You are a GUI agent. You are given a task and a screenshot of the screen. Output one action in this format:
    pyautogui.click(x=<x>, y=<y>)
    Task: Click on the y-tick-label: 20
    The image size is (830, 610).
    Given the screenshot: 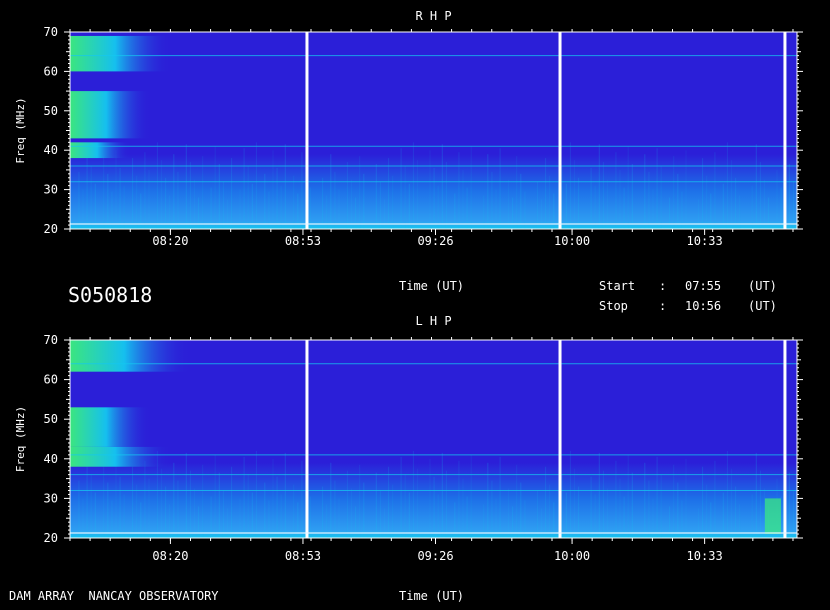 What is the action you would take?
    pyautogui.click(x=51, y=538)
    